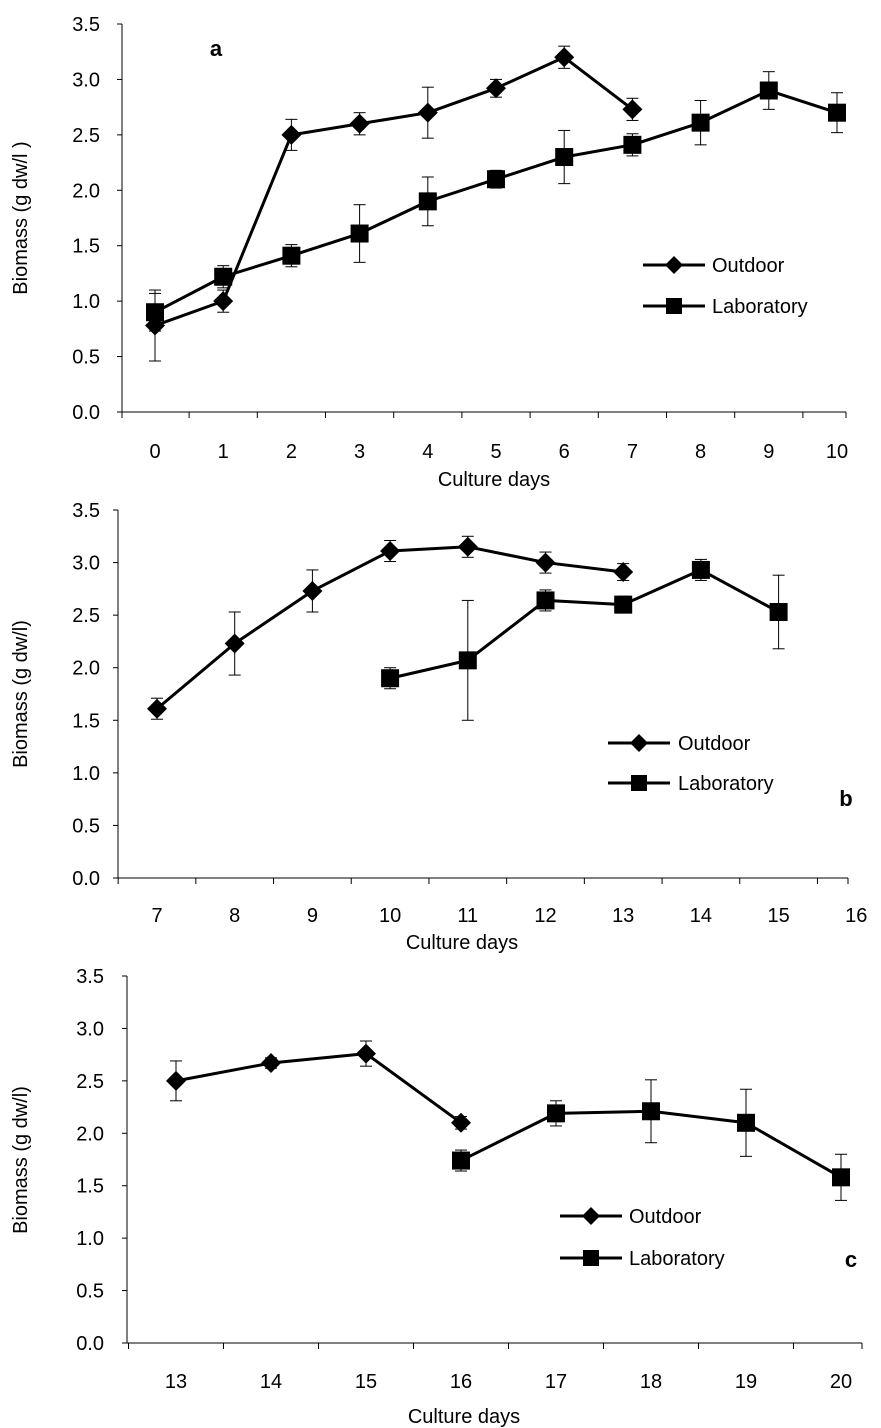 The image size is (881, 1428). Describe the element at coordinates (291, 452) in the screenshot. I see `x-tick-label: 2` at that location.